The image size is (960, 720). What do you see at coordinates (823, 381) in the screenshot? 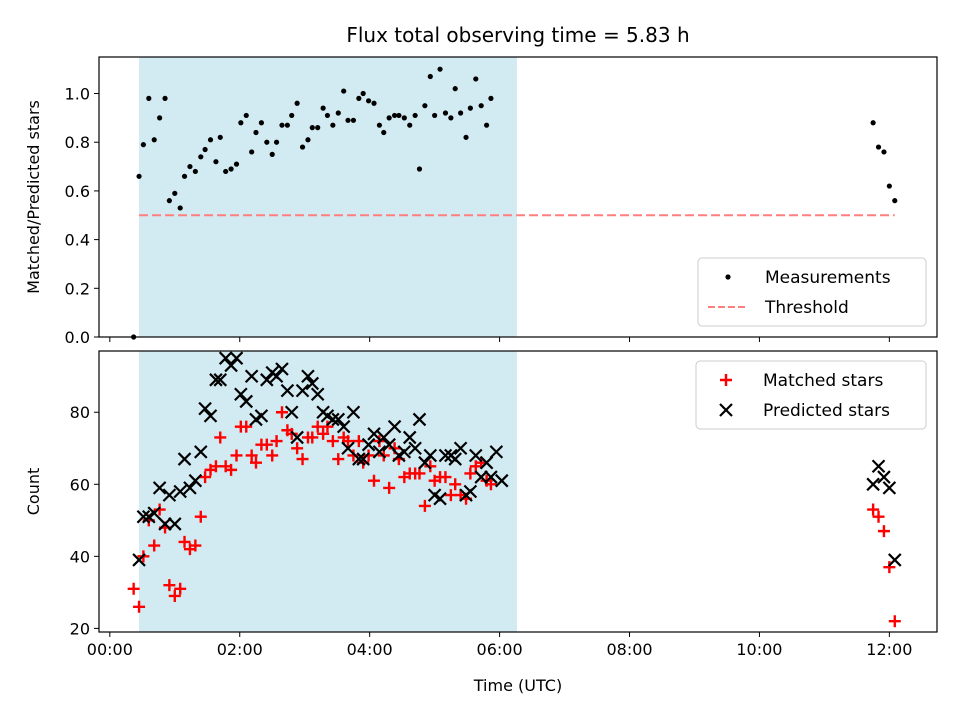
I see `legend-matched-label: Matched stars` at bounding box center [823, 381].